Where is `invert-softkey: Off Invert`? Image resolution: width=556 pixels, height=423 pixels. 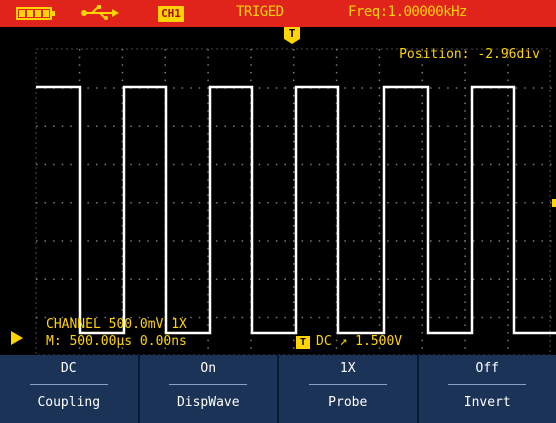
invert-softkey: Off Invert is located at coordinates (487, 389).